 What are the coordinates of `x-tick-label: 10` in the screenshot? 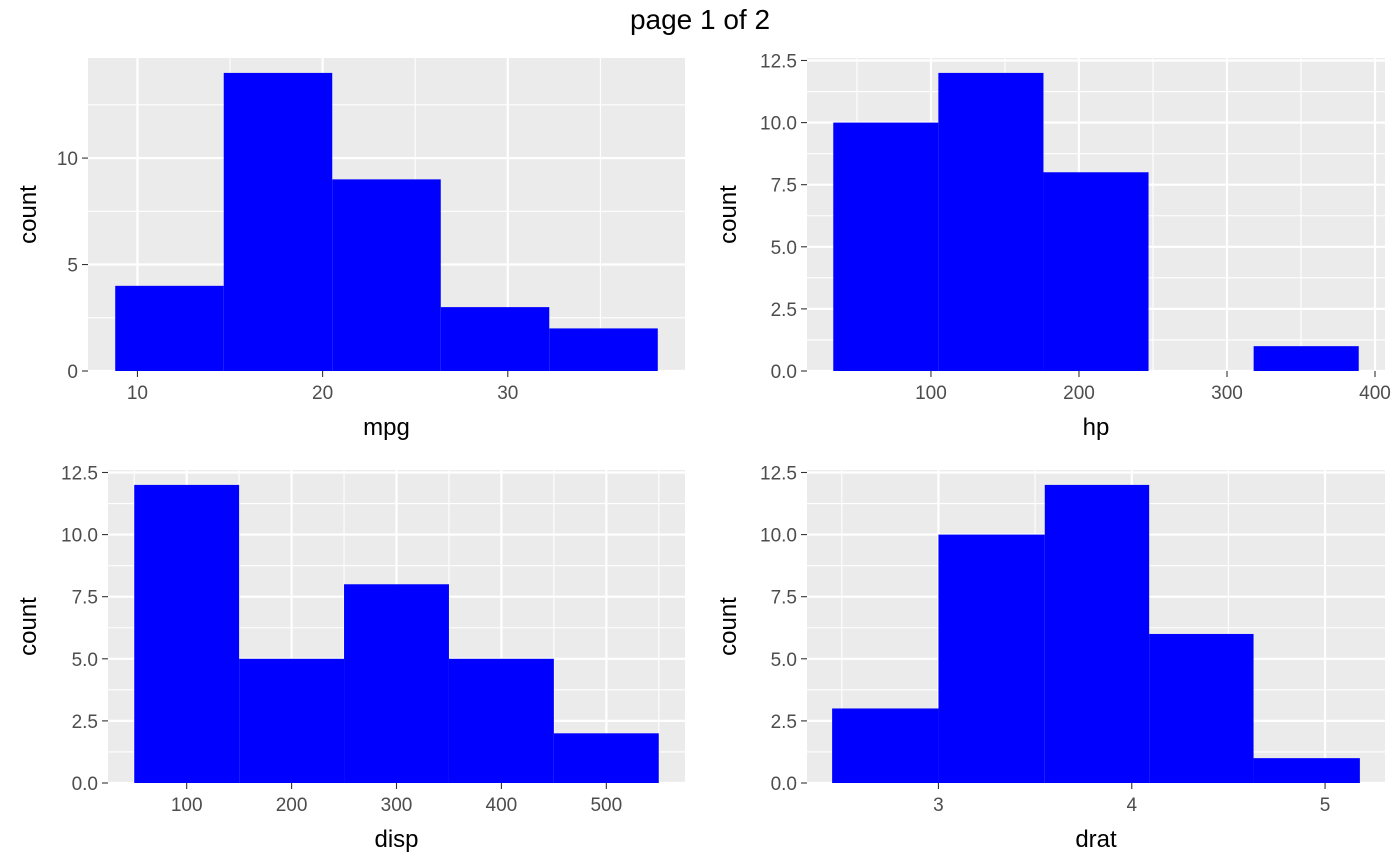 It's located at (137, 393).